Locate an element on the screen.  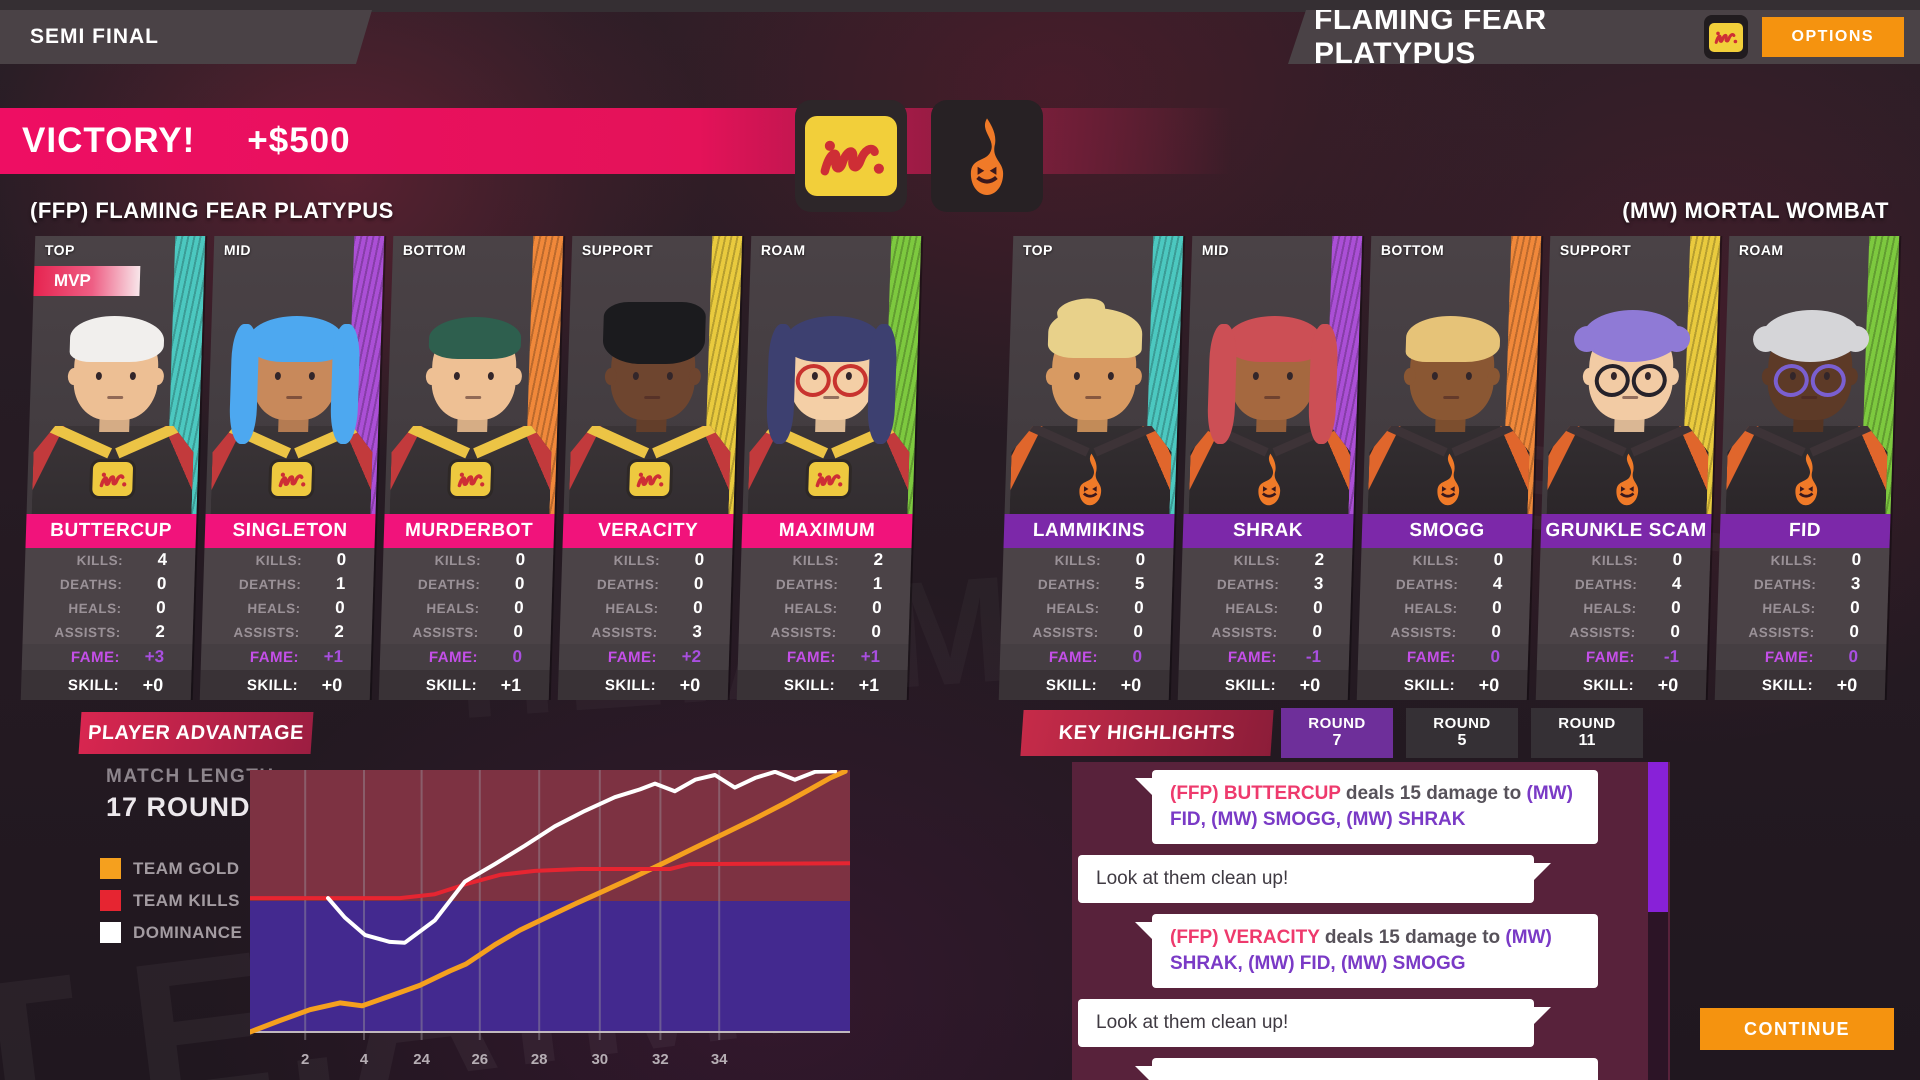
skill-row: SKILL: +1 is located at coordinates (822, 685).